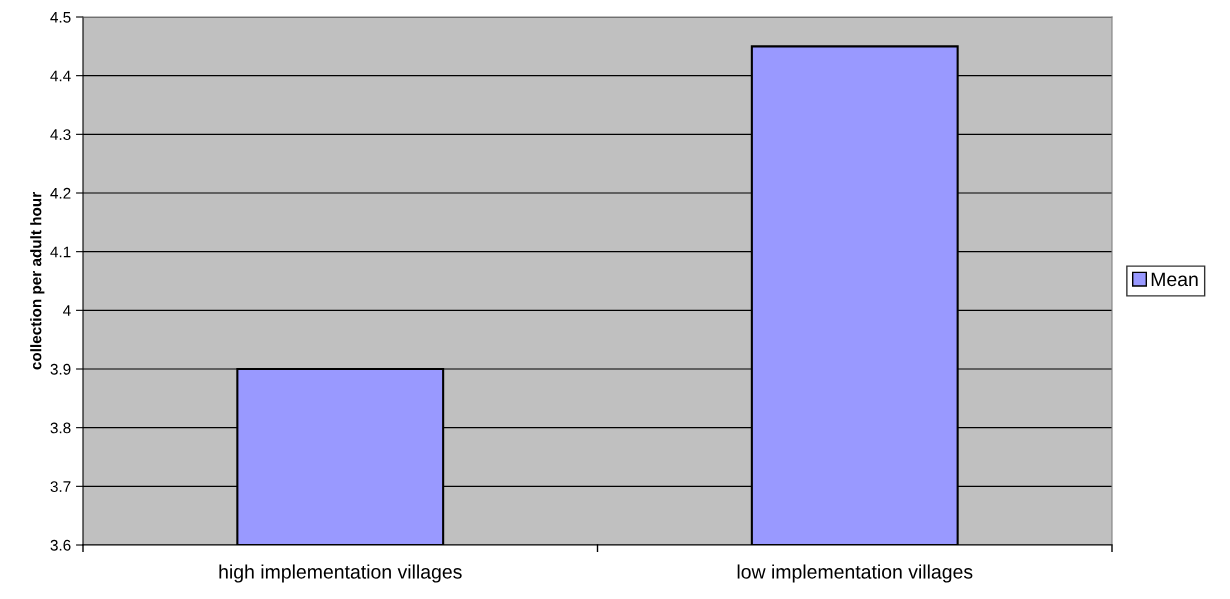  What do you see at coordinates (60, 428) in the screenshot?
I see `y-tick-label: 3.8` at bounding box center [60, 428].